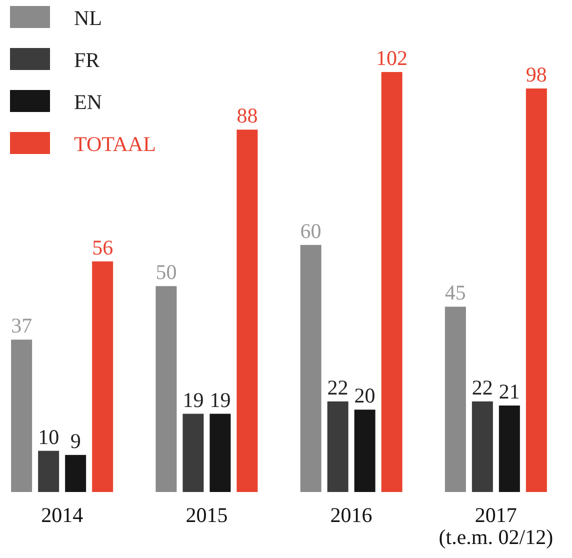 The image size is (572, 558). What do you see at coordinates (207, 515) in the screenshot?
I see `x-tick-label: 2015` at bounding box center [207, 515].